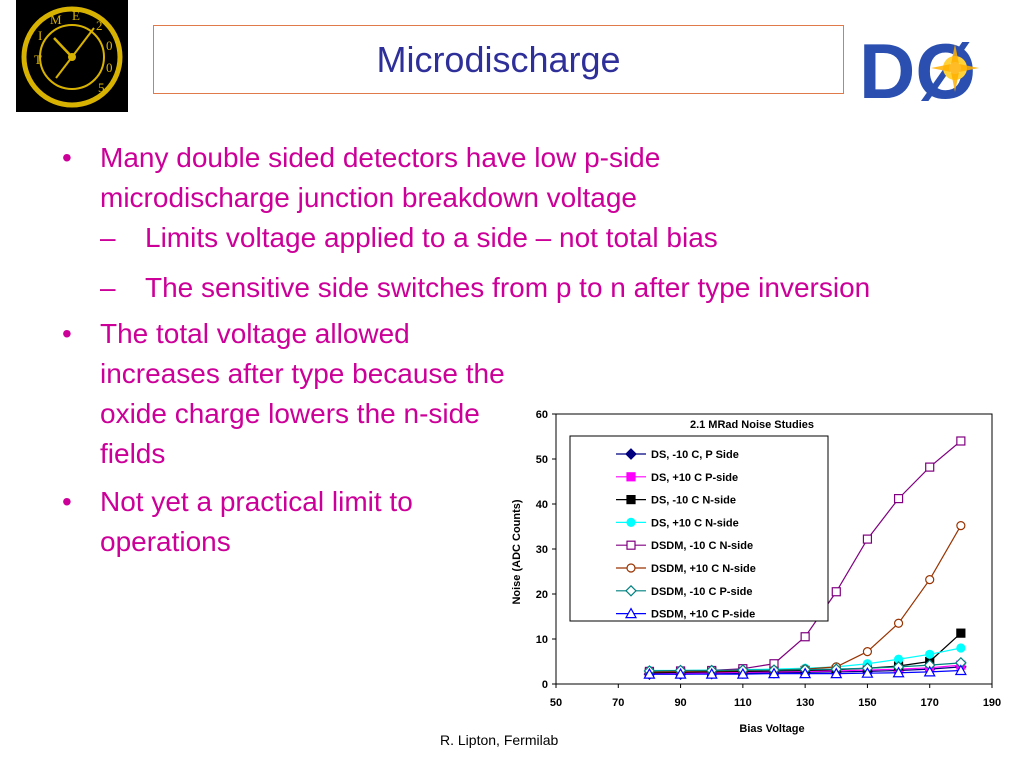  I want to click on clock-letter: M, so click(56, 19).